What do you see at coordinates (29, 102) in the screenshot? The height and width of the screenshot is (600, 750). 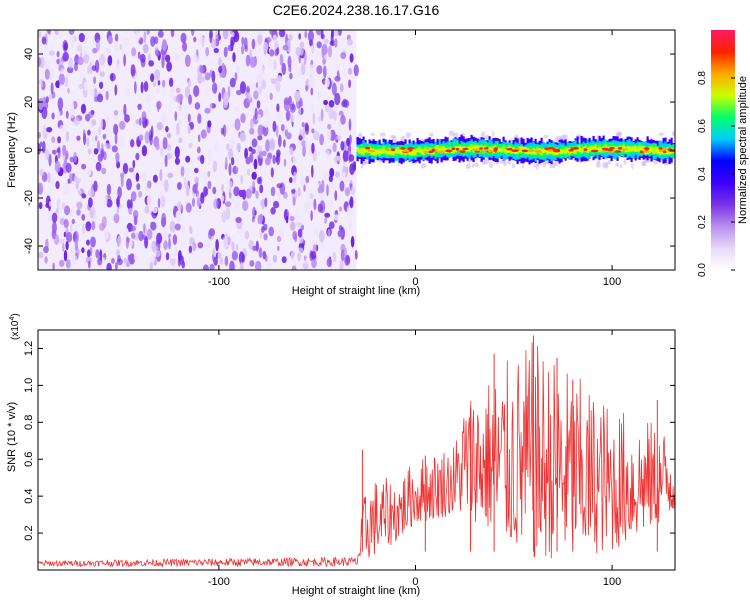 I see `y-tick-label: 20` at bounding box center [29, 102].